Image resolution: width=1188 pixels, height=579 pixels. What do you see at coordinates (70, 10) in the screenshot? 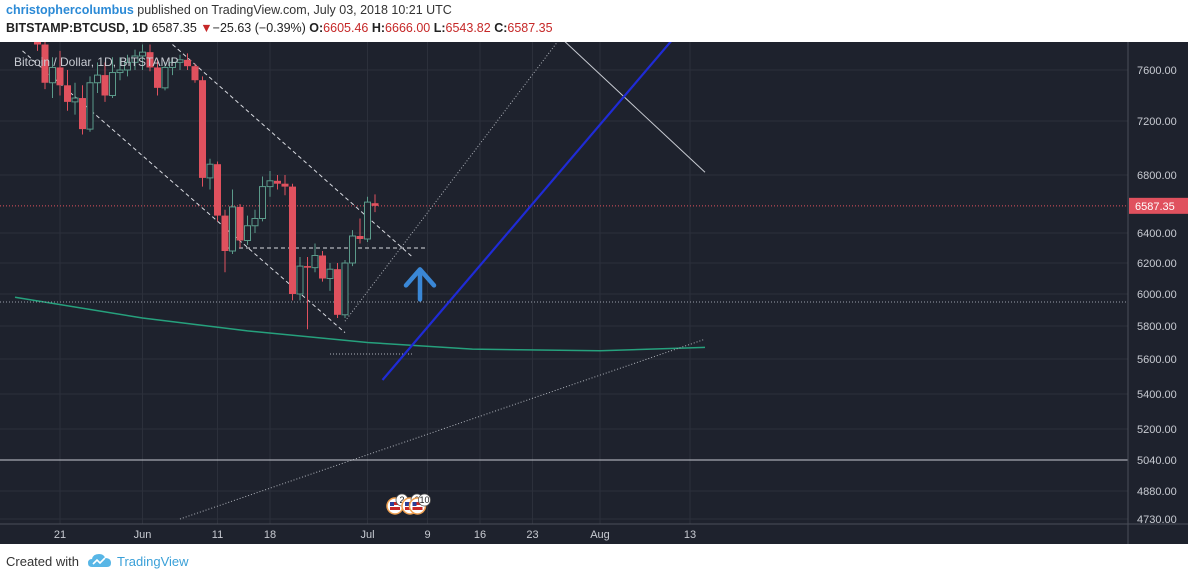
I see `author-link: christophercolumbus` at bounding box center [70, 10].